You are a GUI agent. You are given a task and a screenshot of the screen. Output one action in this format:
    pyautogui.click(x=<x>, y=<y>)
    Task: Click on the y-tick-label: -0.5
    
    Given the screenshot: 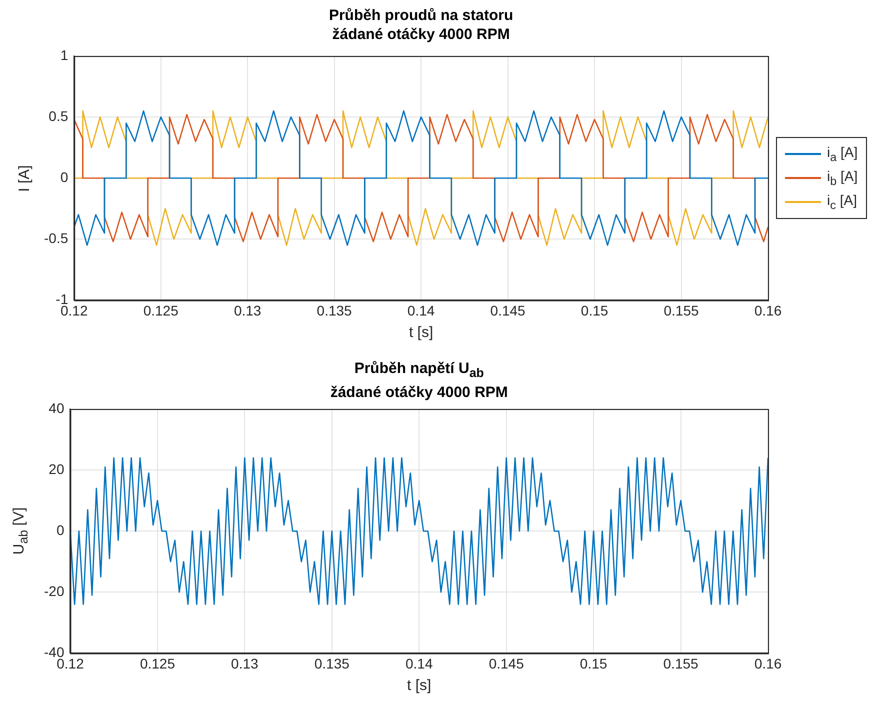 What is the action you would take?
    pyautogui.click(x=56, y=238)
    